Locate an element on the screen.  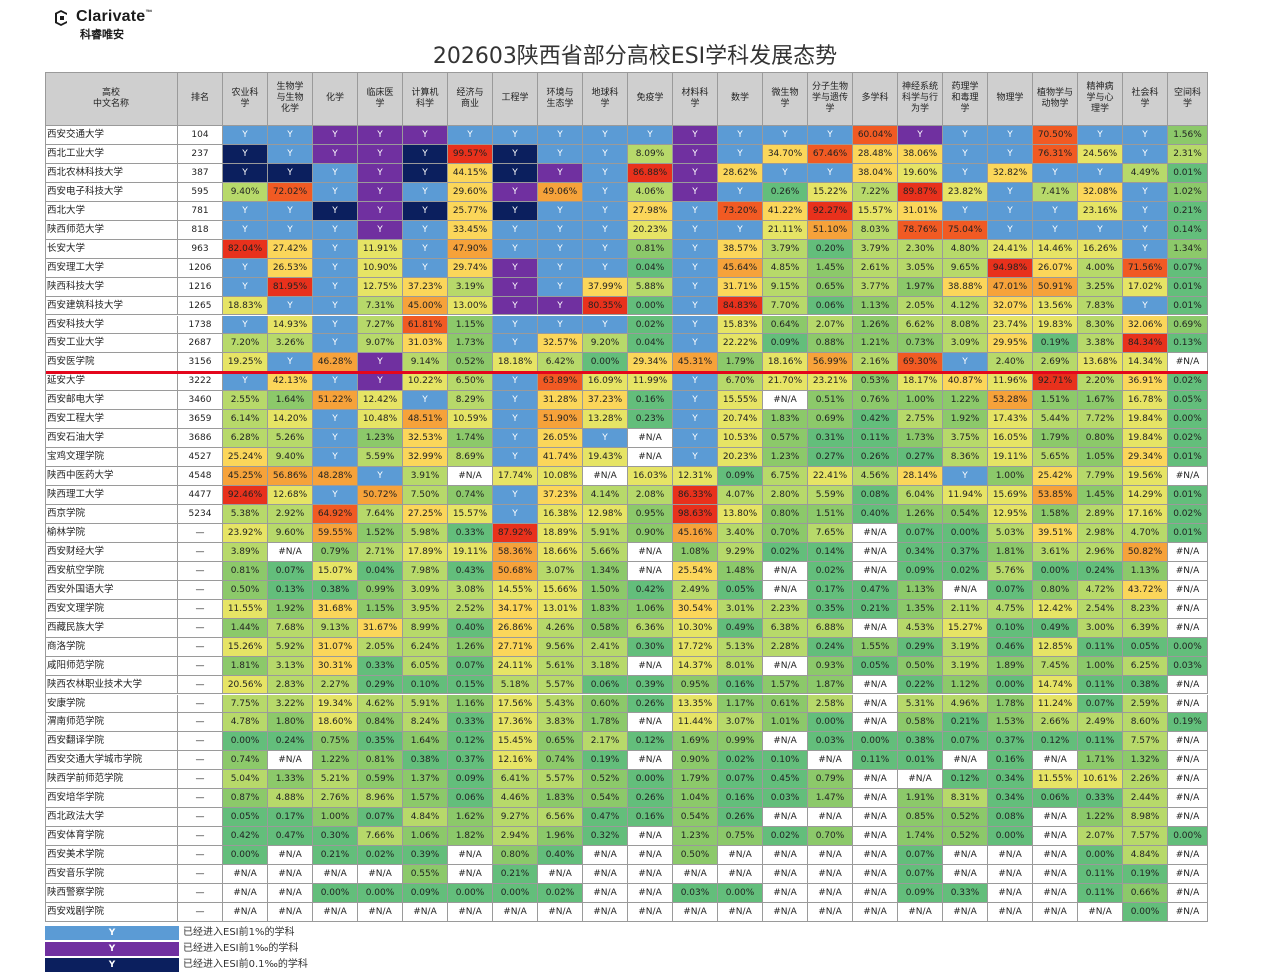
subject-cell: 0.00% is located at coordinates (1100, 856).